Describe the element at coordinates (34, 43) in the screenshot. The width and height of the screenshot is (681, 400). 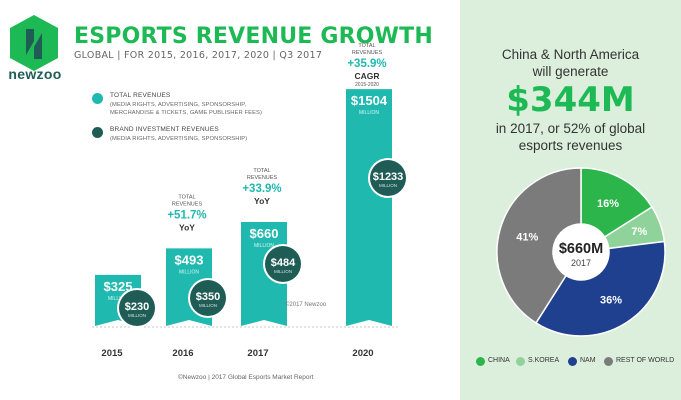
I see `newzoo-logo-icon` at that location.